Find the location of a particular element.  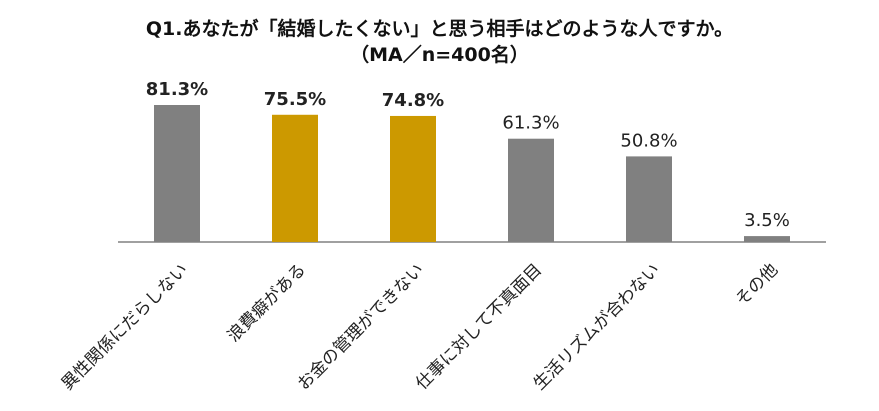

value-label-6: 3.5% is located at coordinates (767, 220).